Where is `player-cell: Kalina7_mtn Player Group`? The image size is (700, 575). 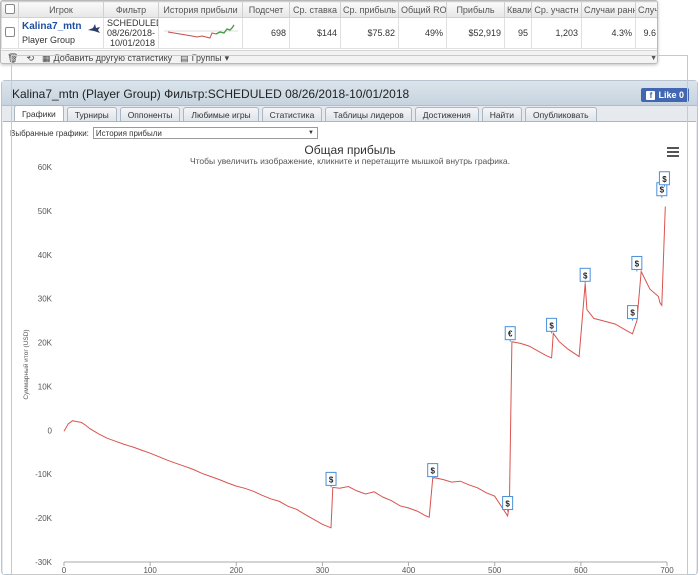 player-cell: Kalina7_mtn Player Group is located at coordinates (61, 33).